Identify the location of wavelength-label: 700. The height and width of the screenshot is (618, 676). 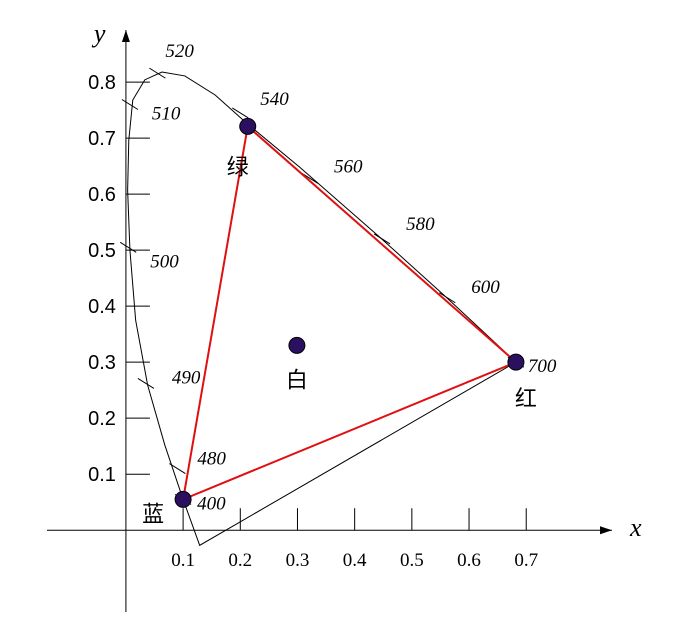
(542, 366).